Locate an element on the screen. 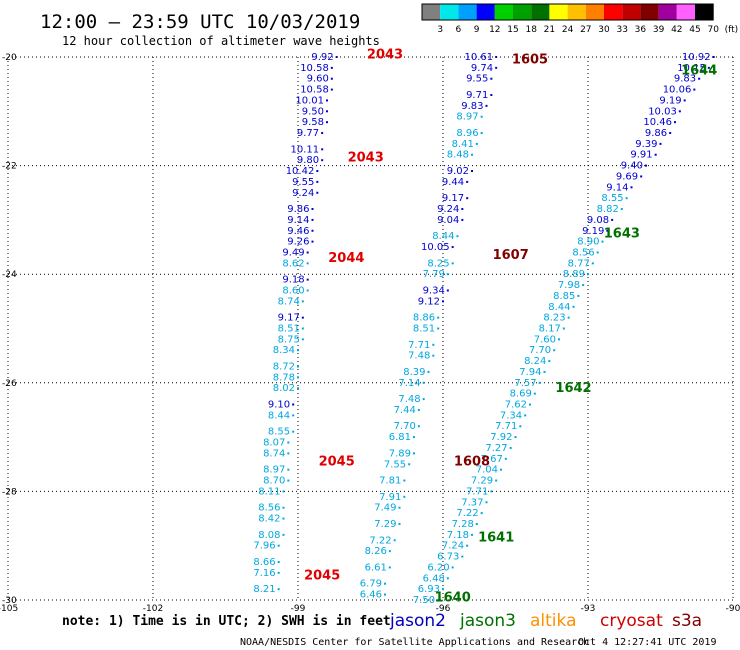 Image resolution: width=740 pixels, height=650 pixels. colorbar-label: 3 is located at coordinates (440, 30).